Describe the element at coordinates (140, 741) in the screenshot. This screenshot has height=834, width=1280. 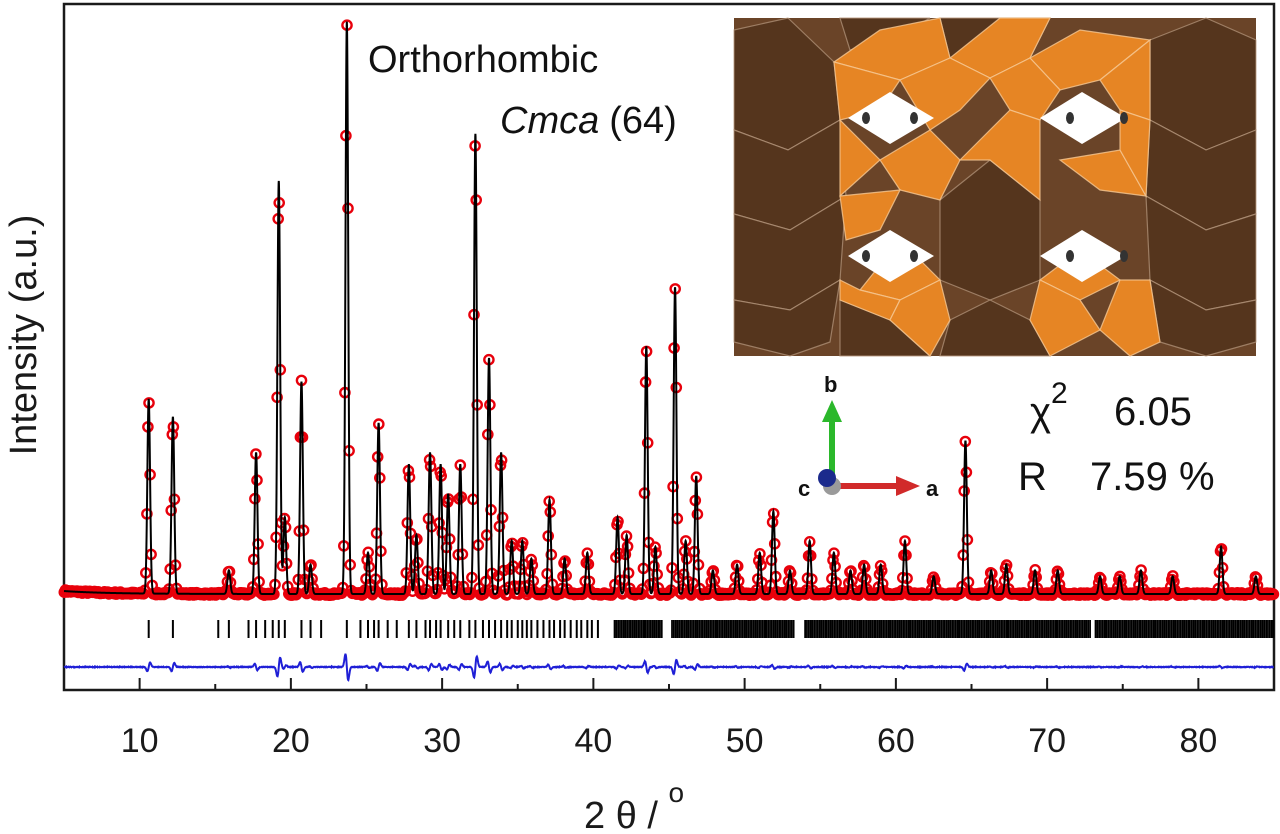
I see `x-tick-label: 10` at that location.